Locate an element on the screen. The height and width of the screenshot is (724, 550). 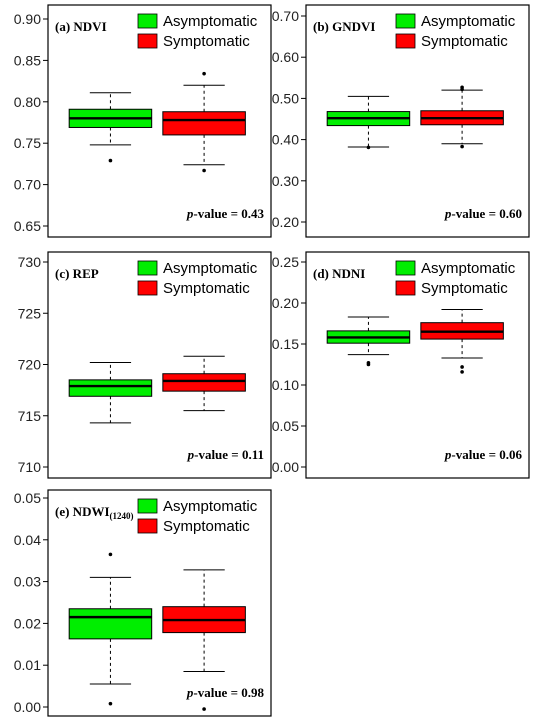
panel-title: (e) NDWI(1240) is located at coordinates (94, 512).